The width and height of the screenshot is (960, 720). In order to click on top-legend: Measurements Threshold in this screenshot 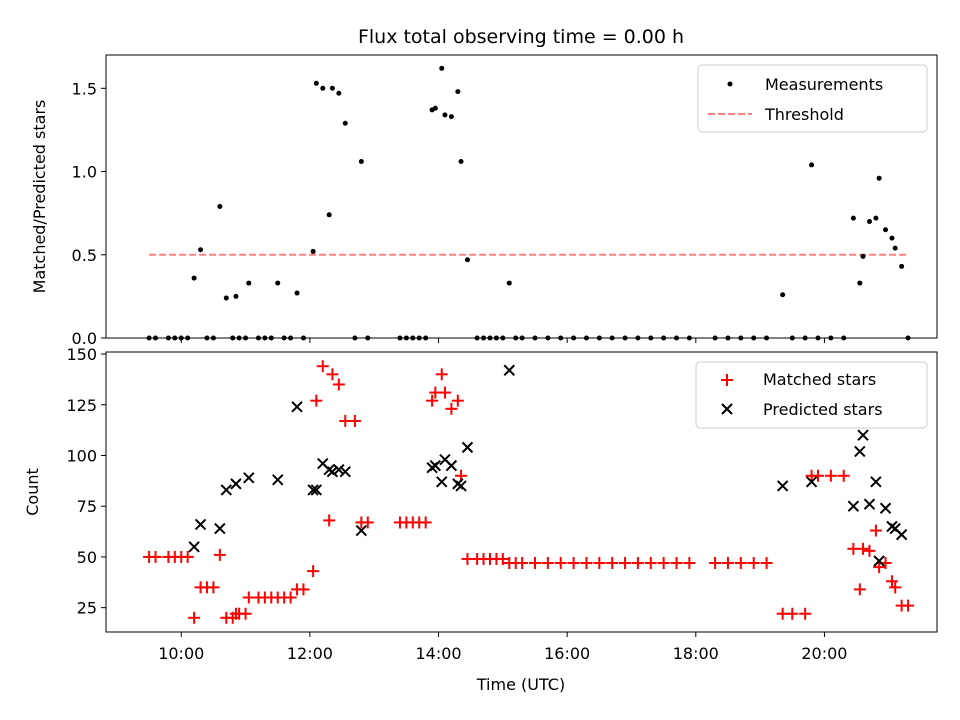, I will do `click(812, 98)`.